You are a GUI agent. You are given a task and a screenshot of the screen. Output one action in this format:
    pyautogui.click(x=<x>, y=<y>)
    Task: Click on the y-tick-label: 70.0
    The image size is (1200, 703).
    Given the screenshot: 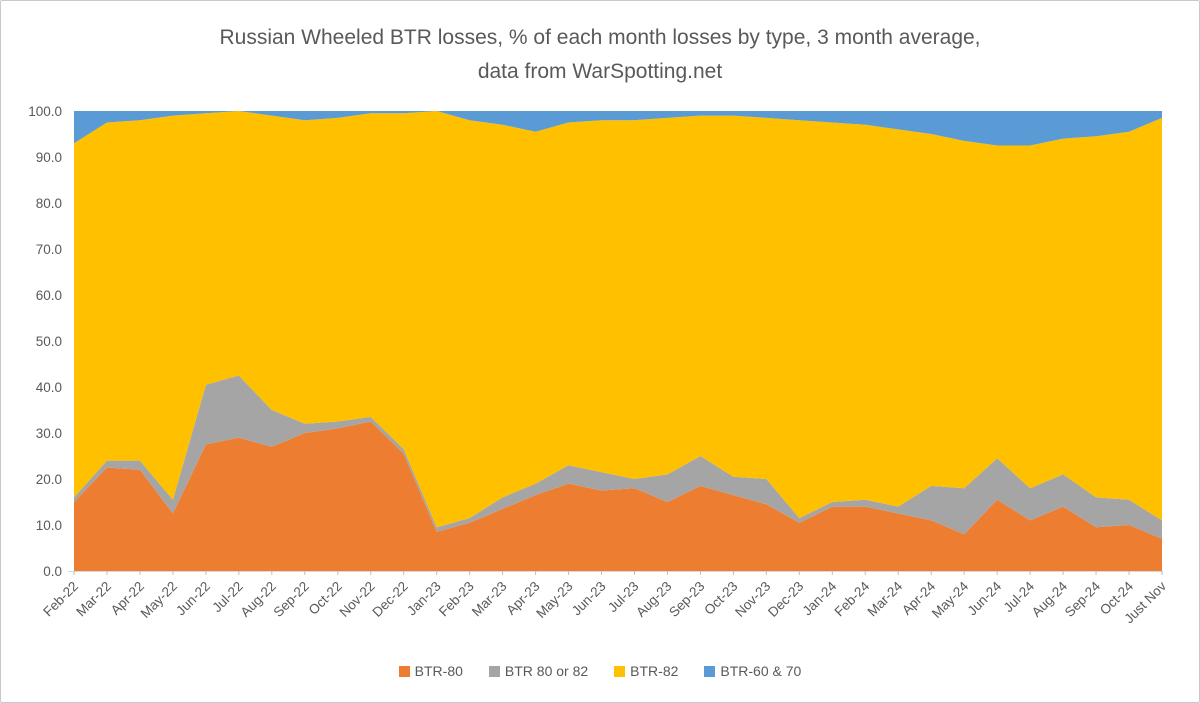 What is the action you would take?
    pyautogui.click(x=49, y=249)
    